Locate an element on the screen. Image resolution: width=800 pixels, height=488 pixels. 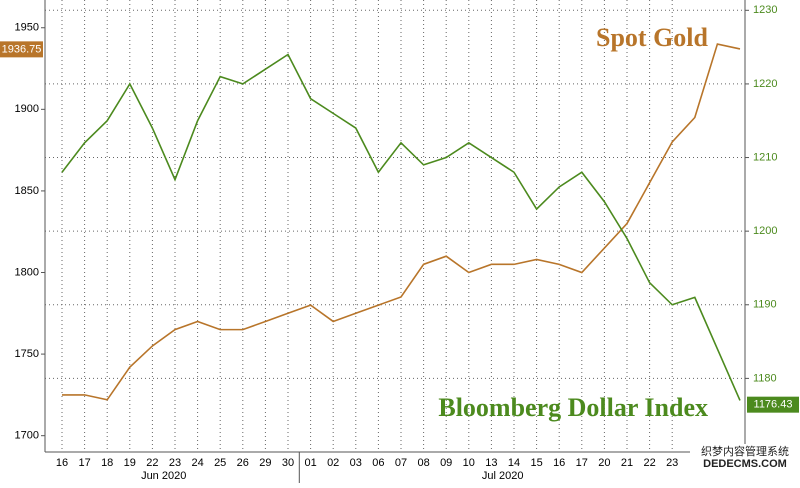
x-tick-label: 19 is located at coordinates (130, 463).